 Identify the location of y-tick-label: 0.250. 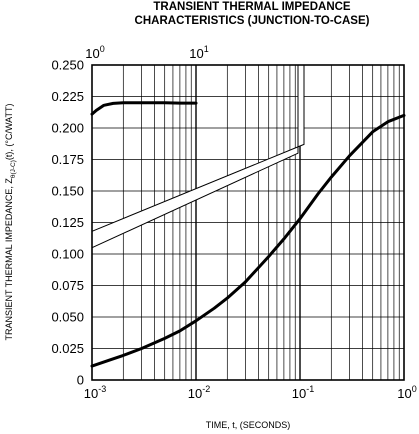
(67, 65).